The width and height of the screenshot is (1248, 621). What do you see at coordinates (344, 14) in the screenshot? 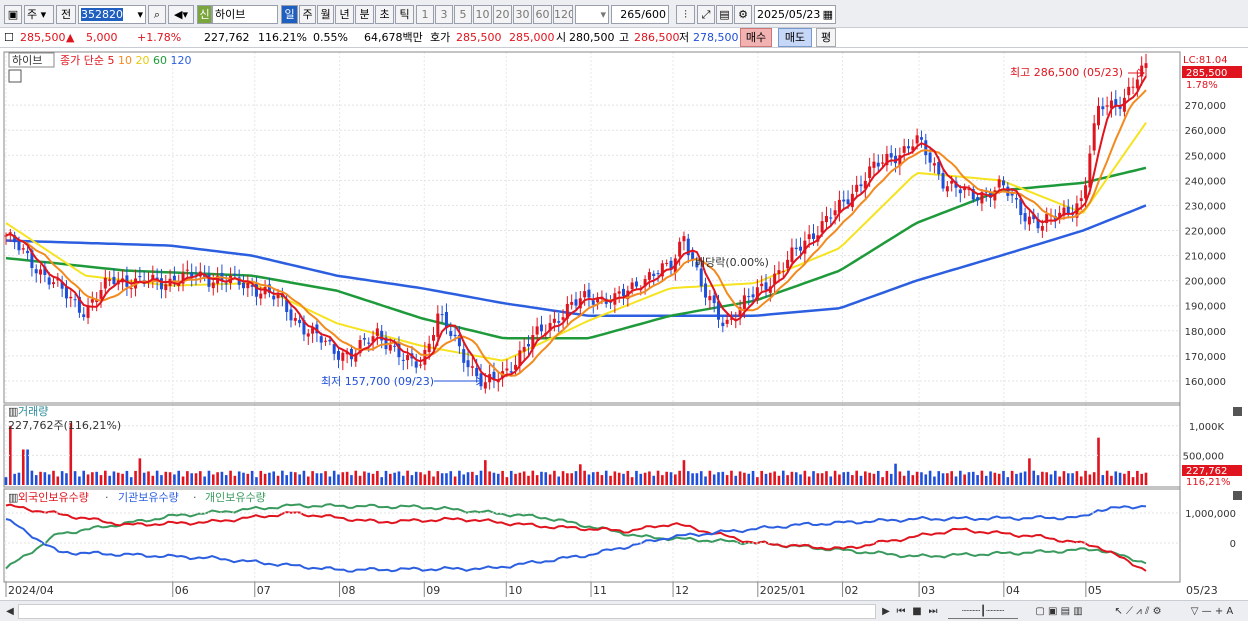
I see `period-year: 년` at bounding box center [344, 14].